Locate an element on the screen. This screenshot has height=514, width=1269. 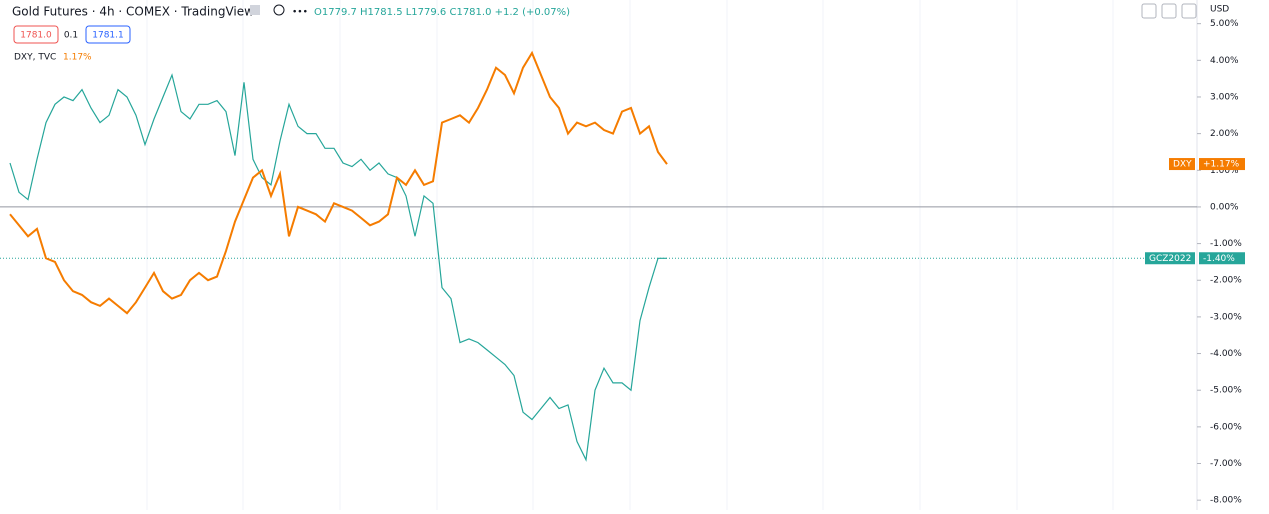
badge-value: -1.40% is located at coordinates (1219, 259).